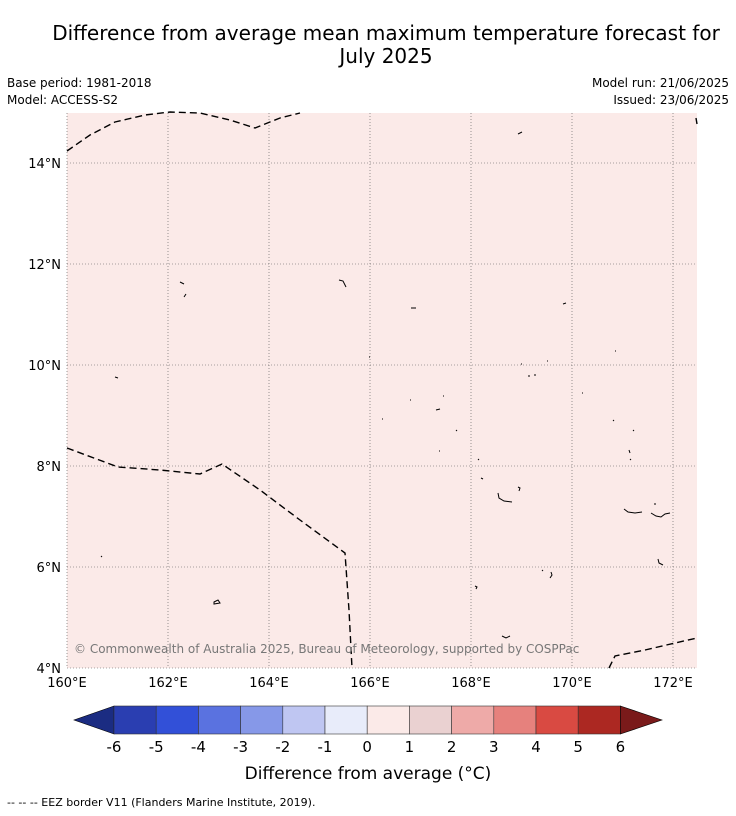  I want to click on base-period: Base period: 1981-2018, so click(79, 83).